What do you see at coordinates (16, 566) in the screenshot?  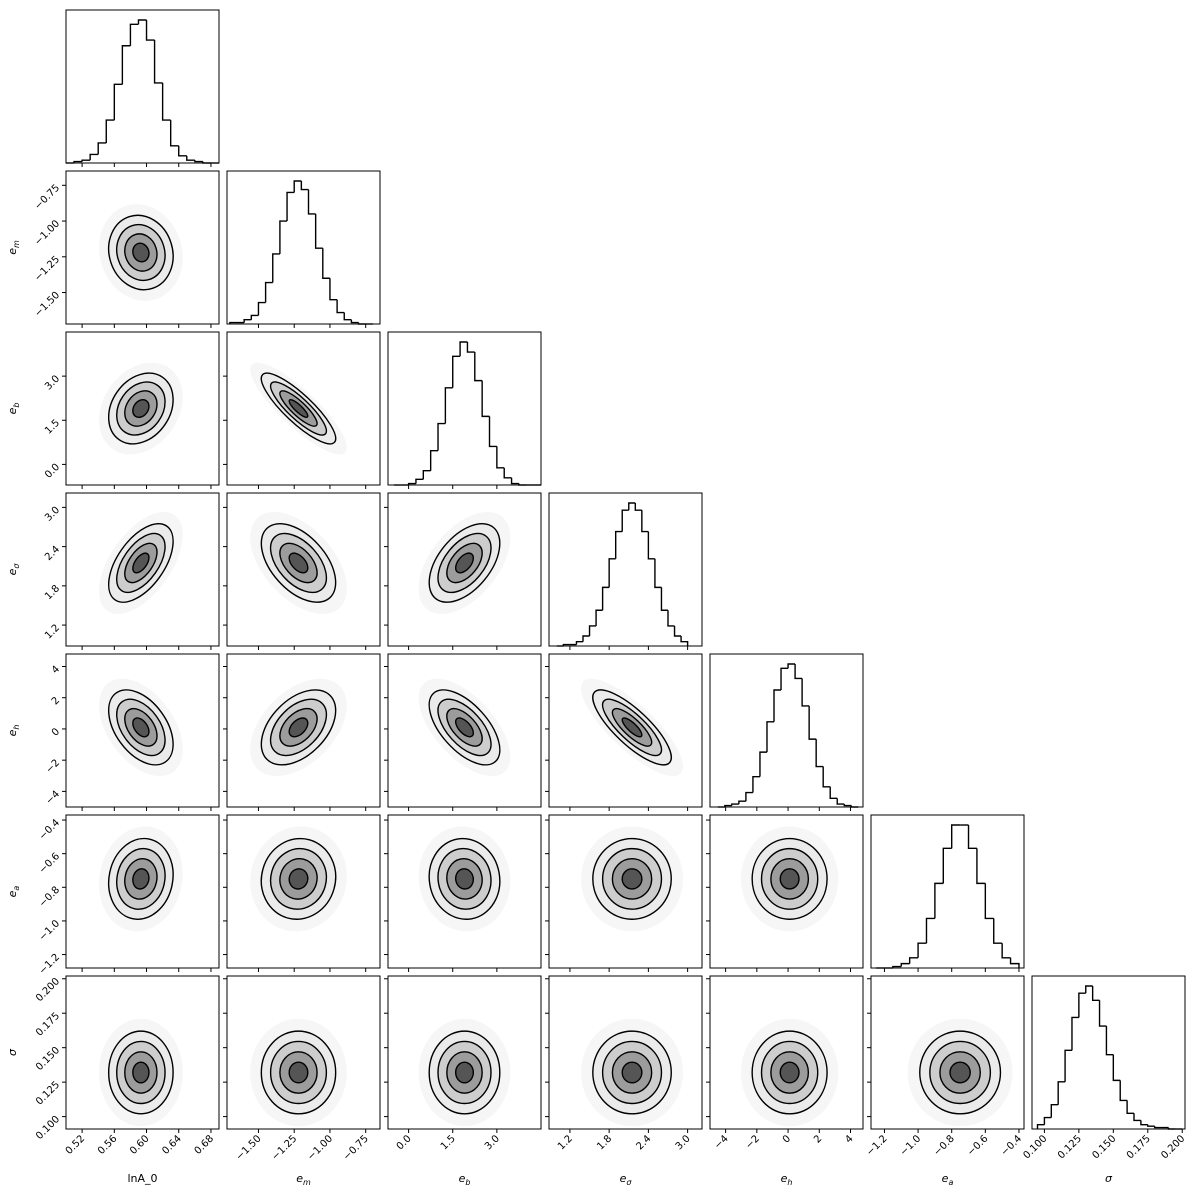 I see `axis-label-subscript: σ` at bounding box center [16, 566].